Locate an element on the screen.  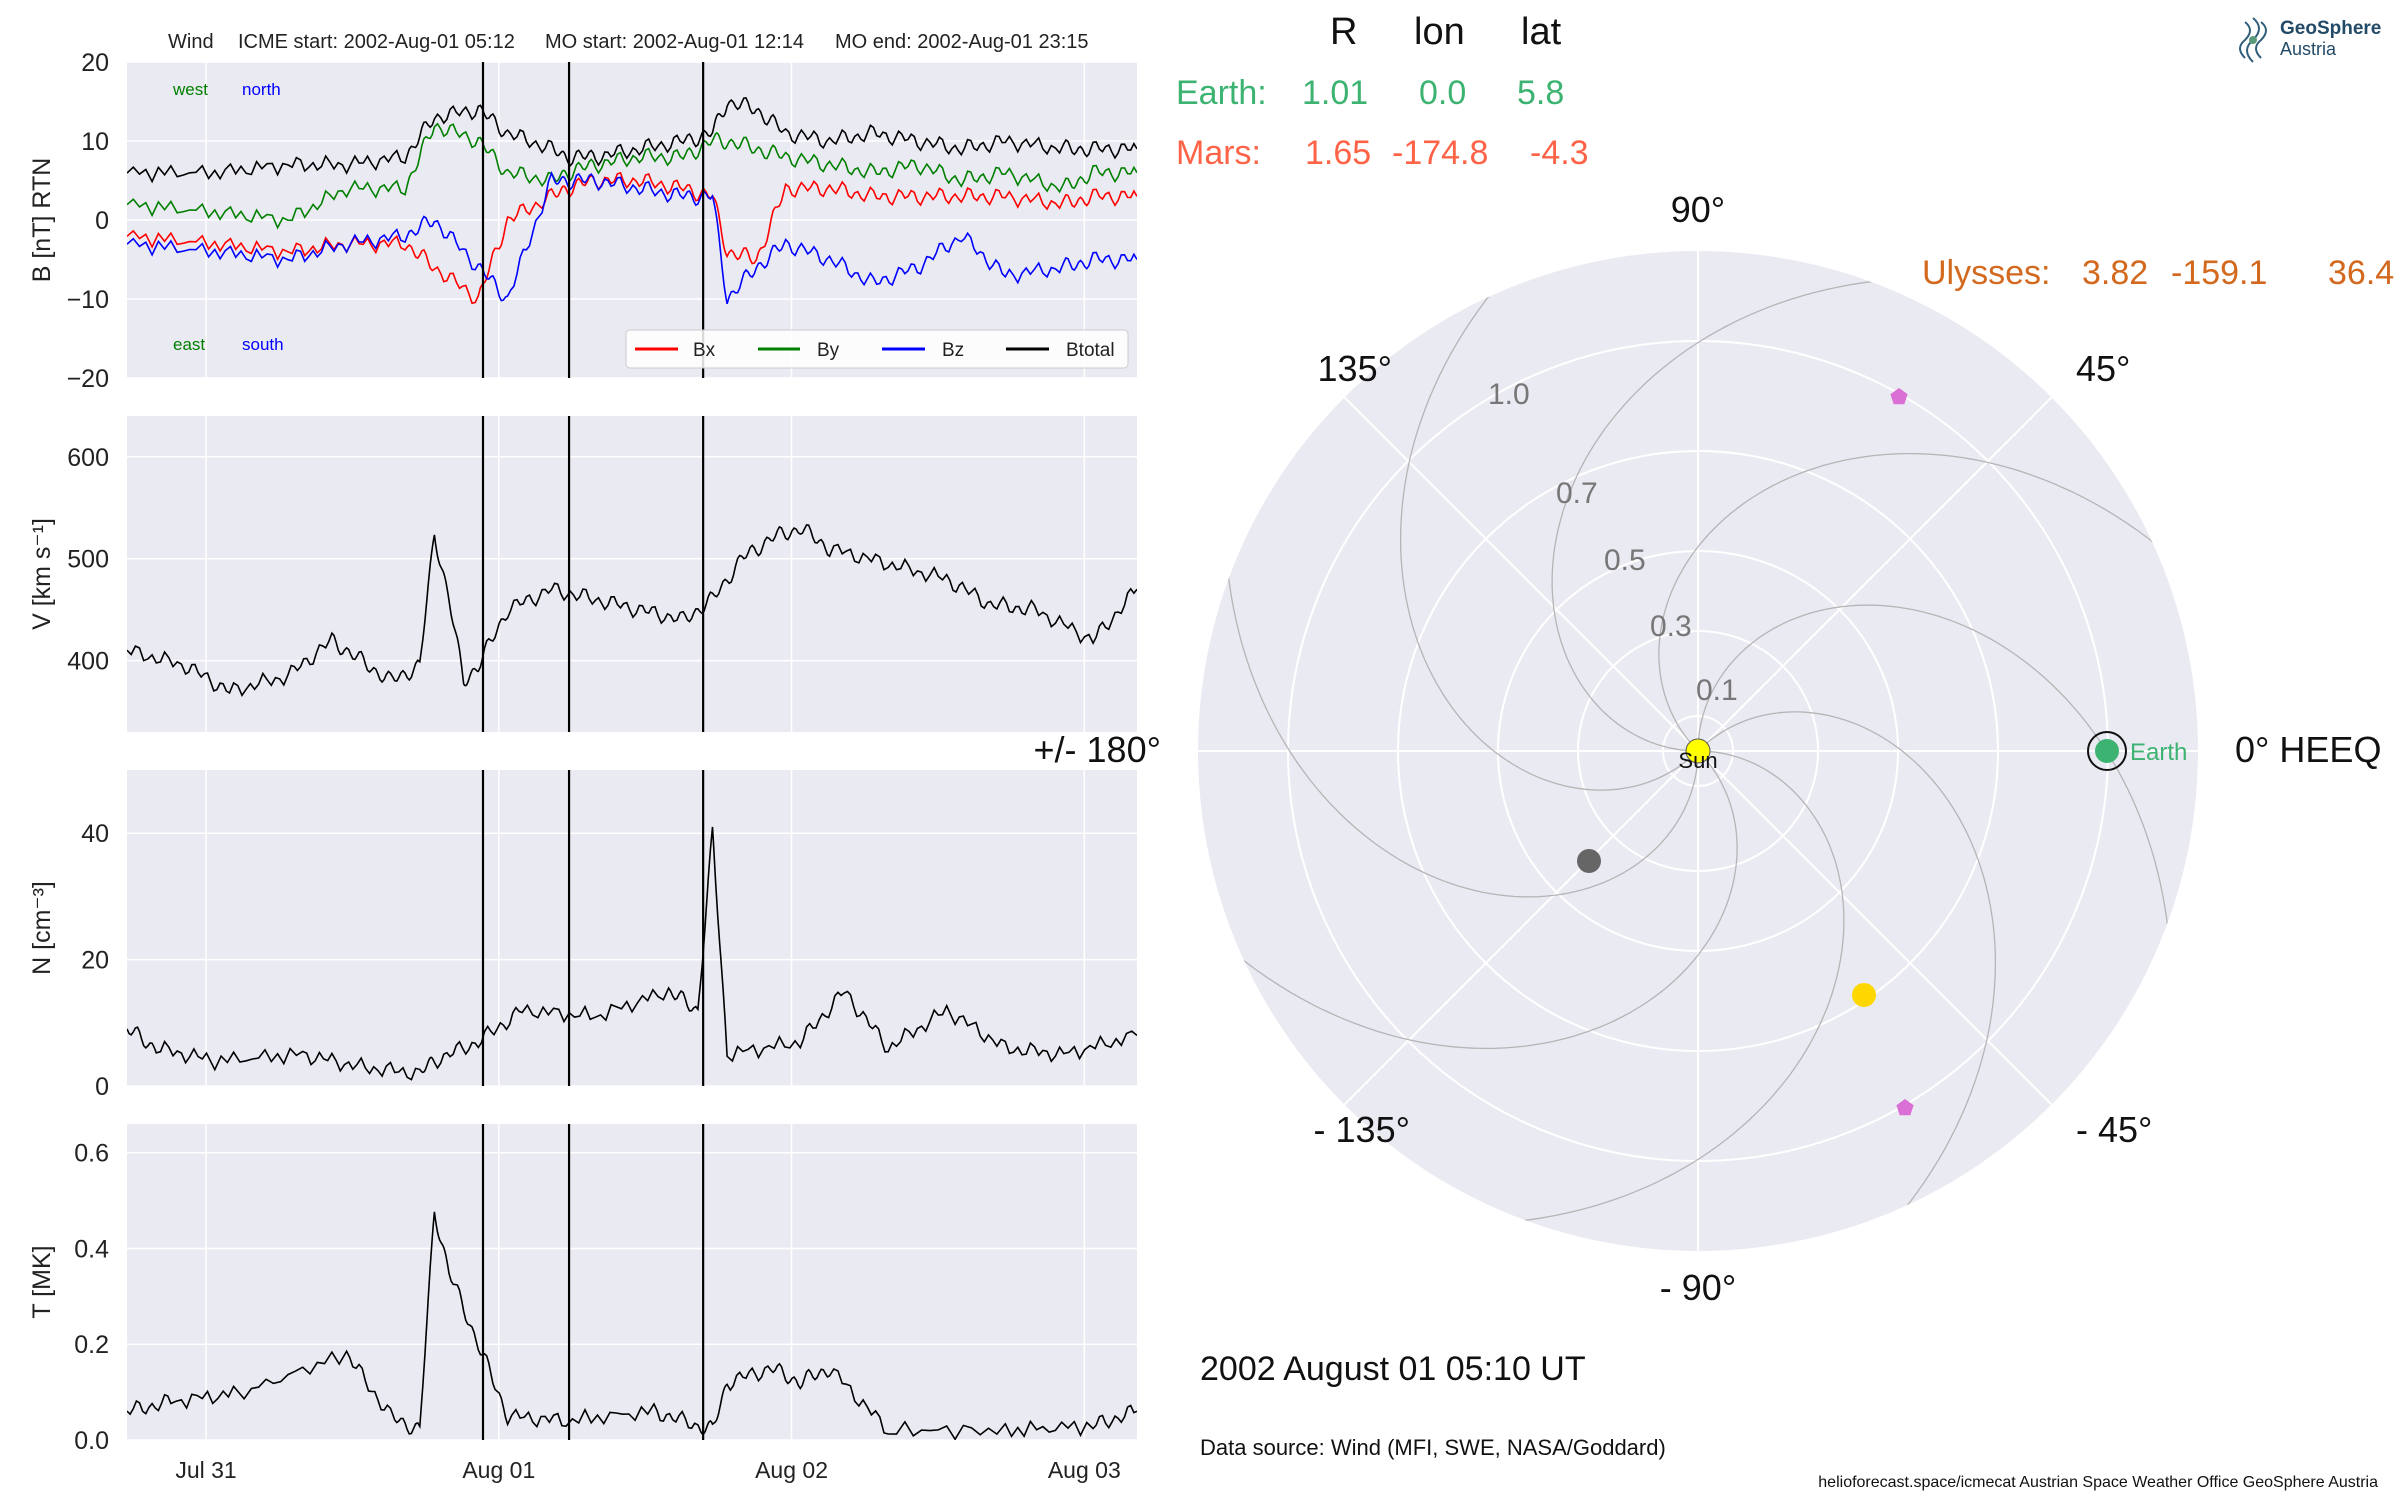
angle-label-a180: +/- 180° is located at coordinates (1097, 749).